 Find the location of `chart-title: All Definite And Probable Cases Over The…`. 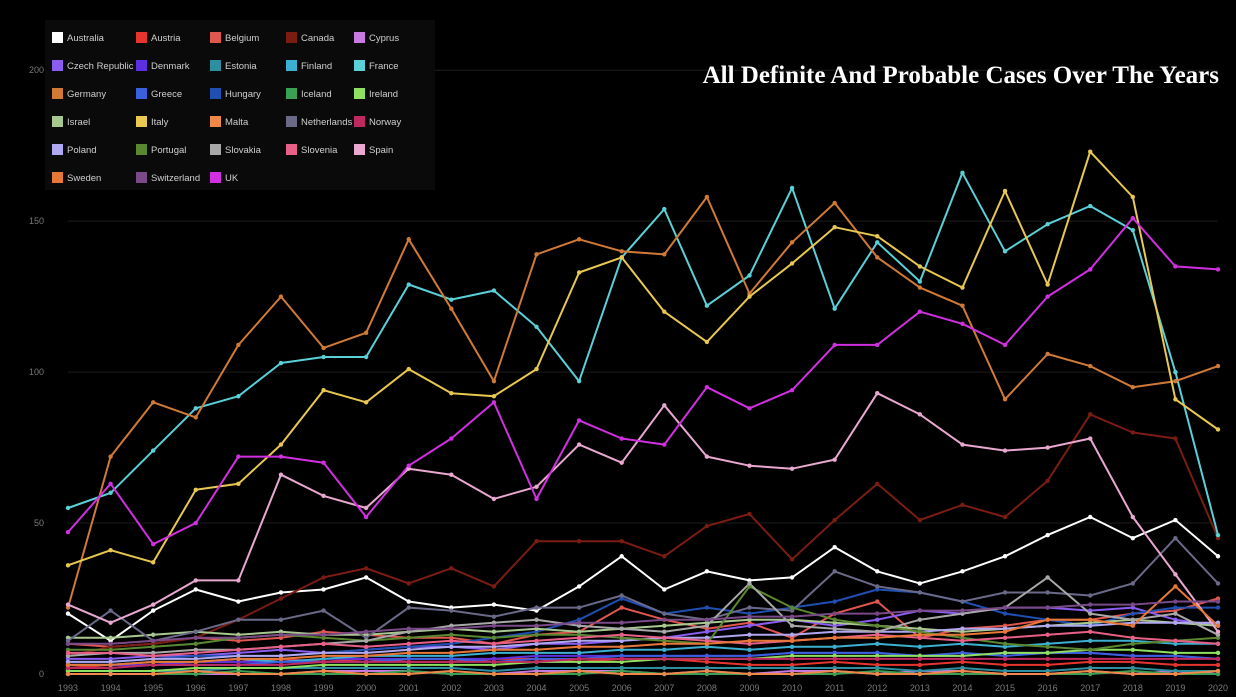

chart-title: All Definite And Probable Cases Over The… is located at coordinates (961, 75).